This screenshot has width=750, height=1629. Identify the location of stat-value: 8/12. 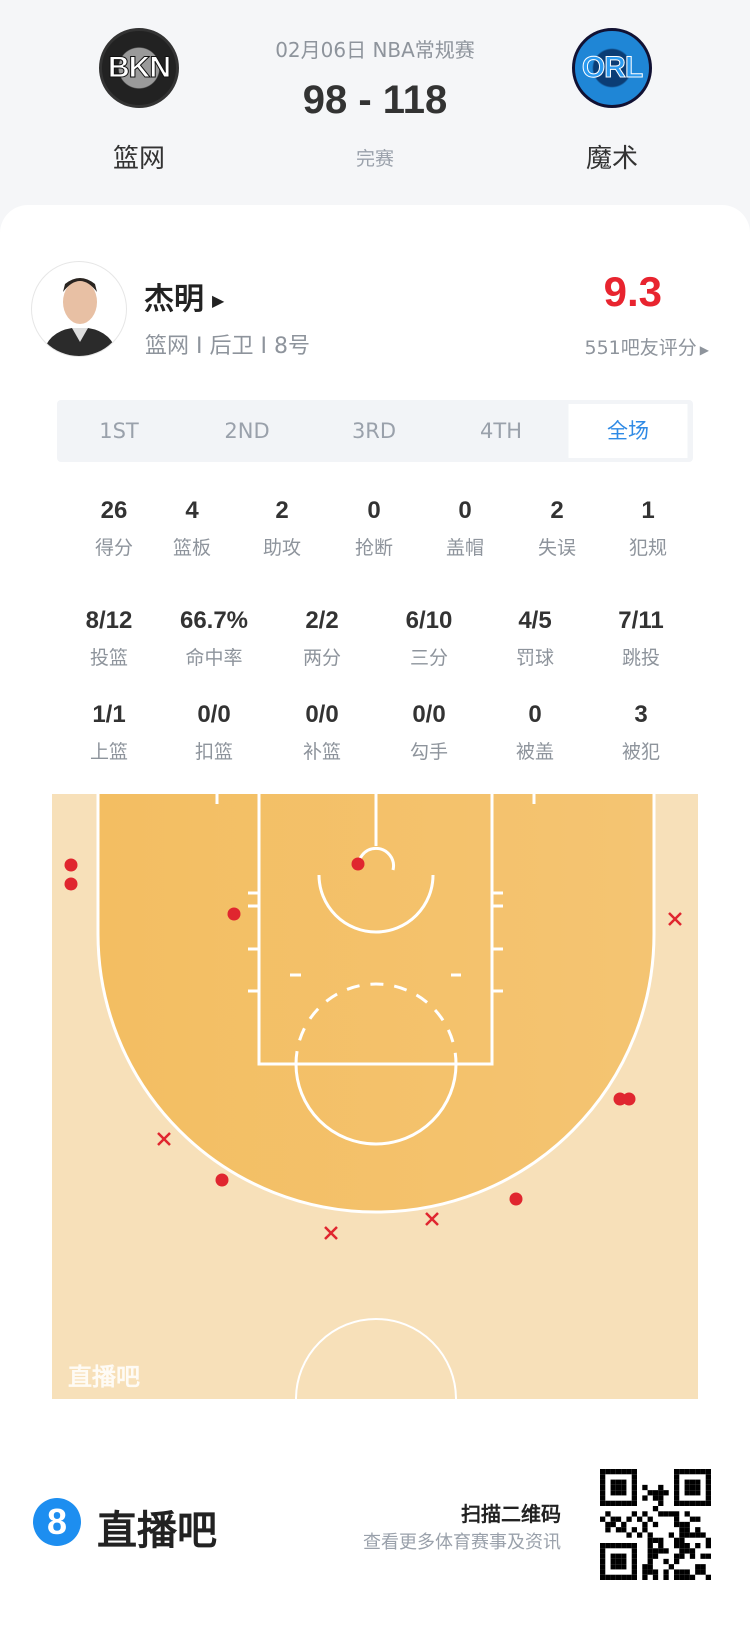
(109, 620).